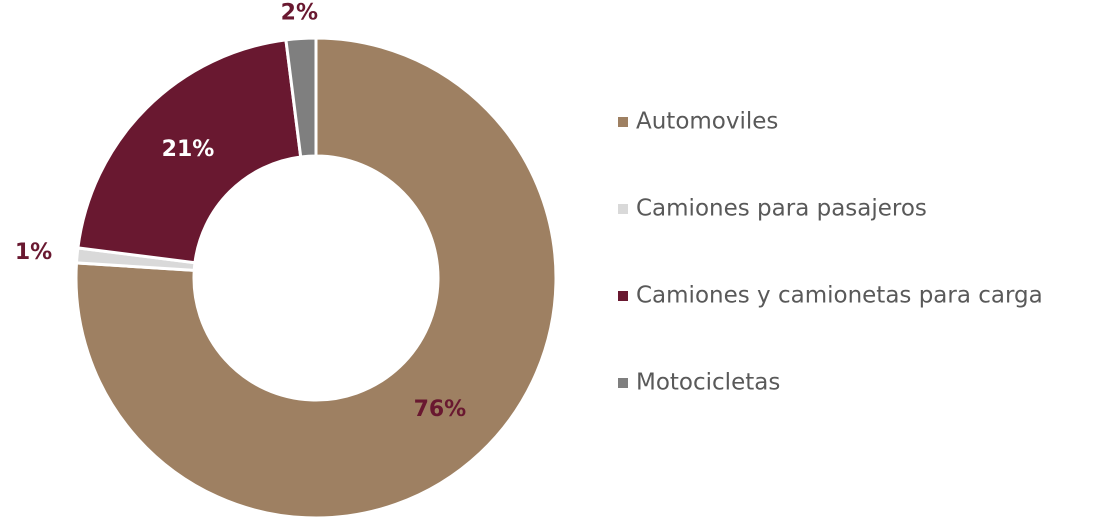  What do you see at coordinates (781, 209) in the screenshot?
I see `legend-label: Camiones para pasajeros` at bounding box center [781, 209].